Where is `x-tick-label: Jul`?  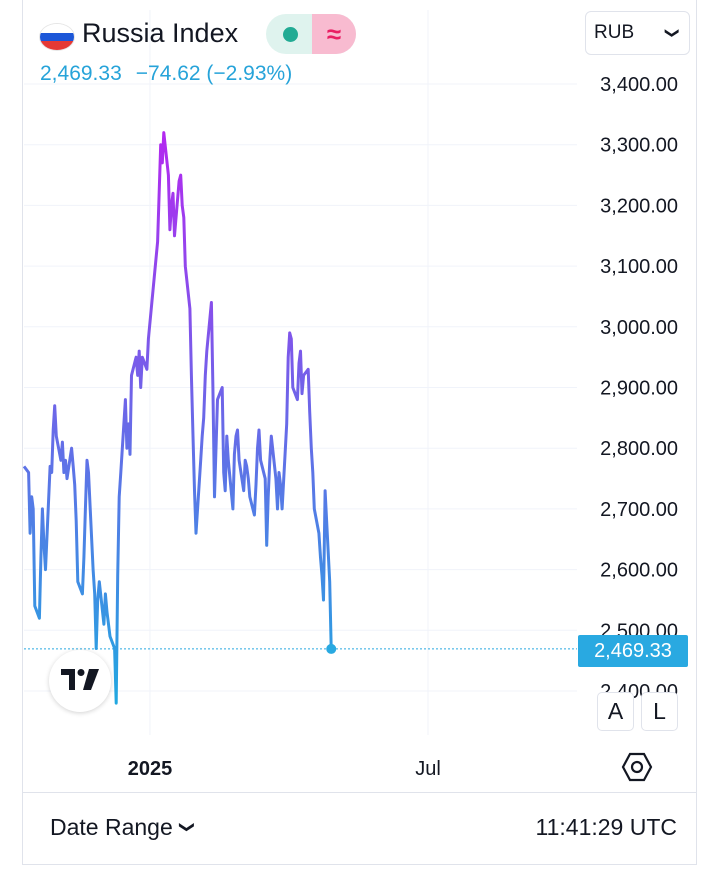
x-tick-label: Jul is located at coordinates (428, 769).